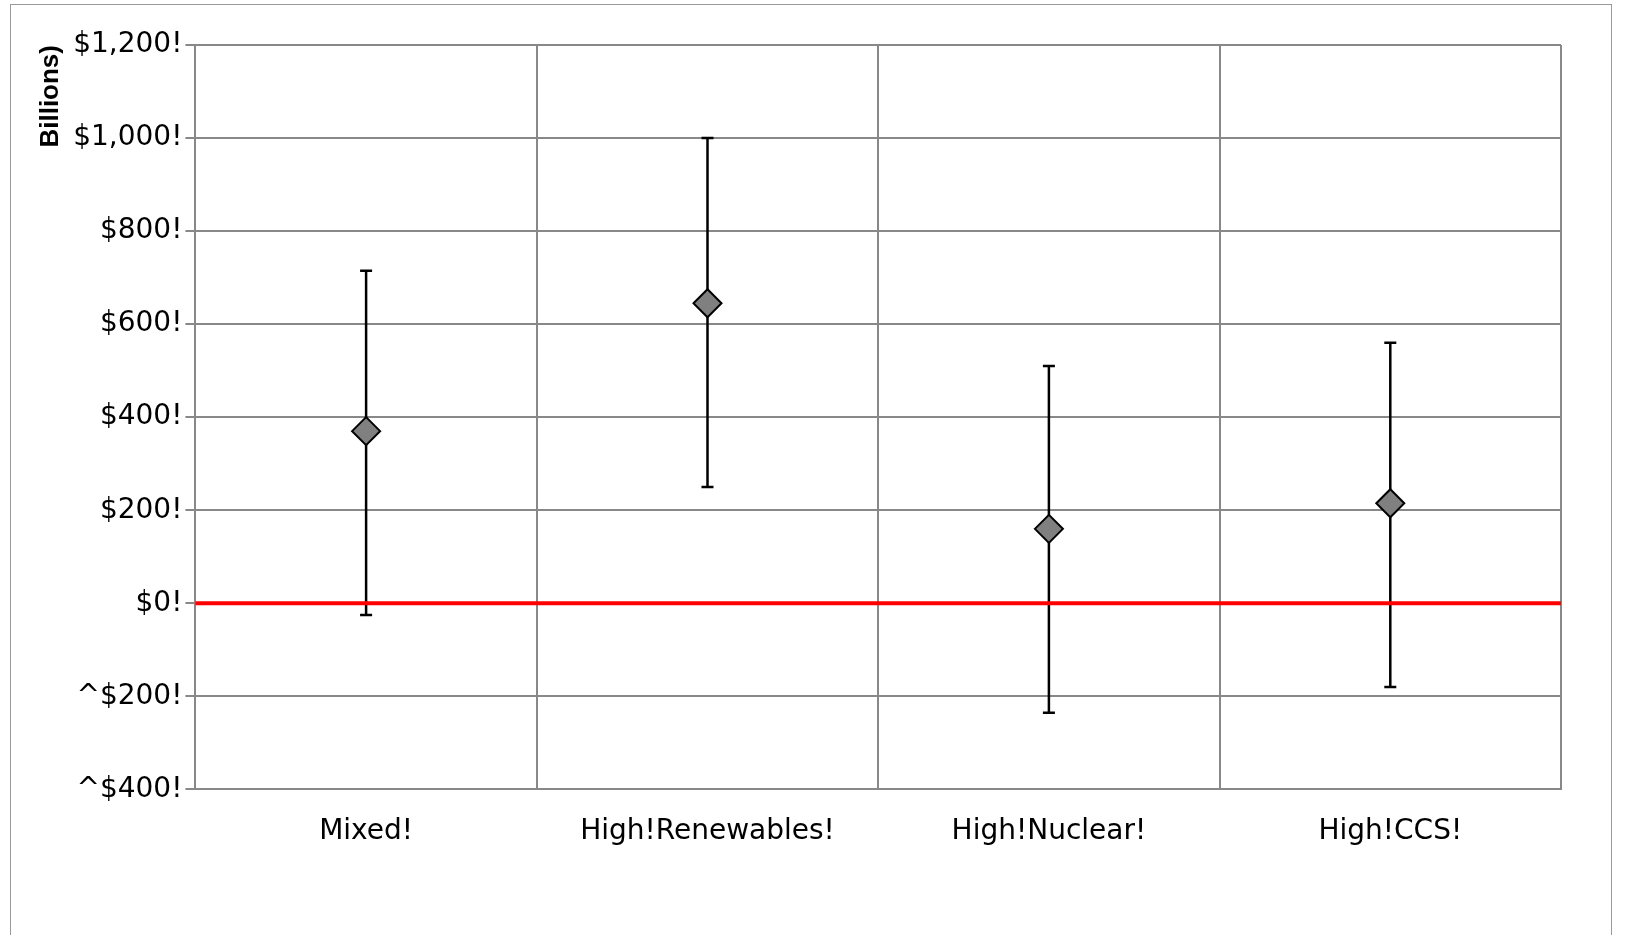 Image resolution: width=1628 pixels, height=936 pixels. I want to click on y-tick-label: $1,000!, so click(128, 136).